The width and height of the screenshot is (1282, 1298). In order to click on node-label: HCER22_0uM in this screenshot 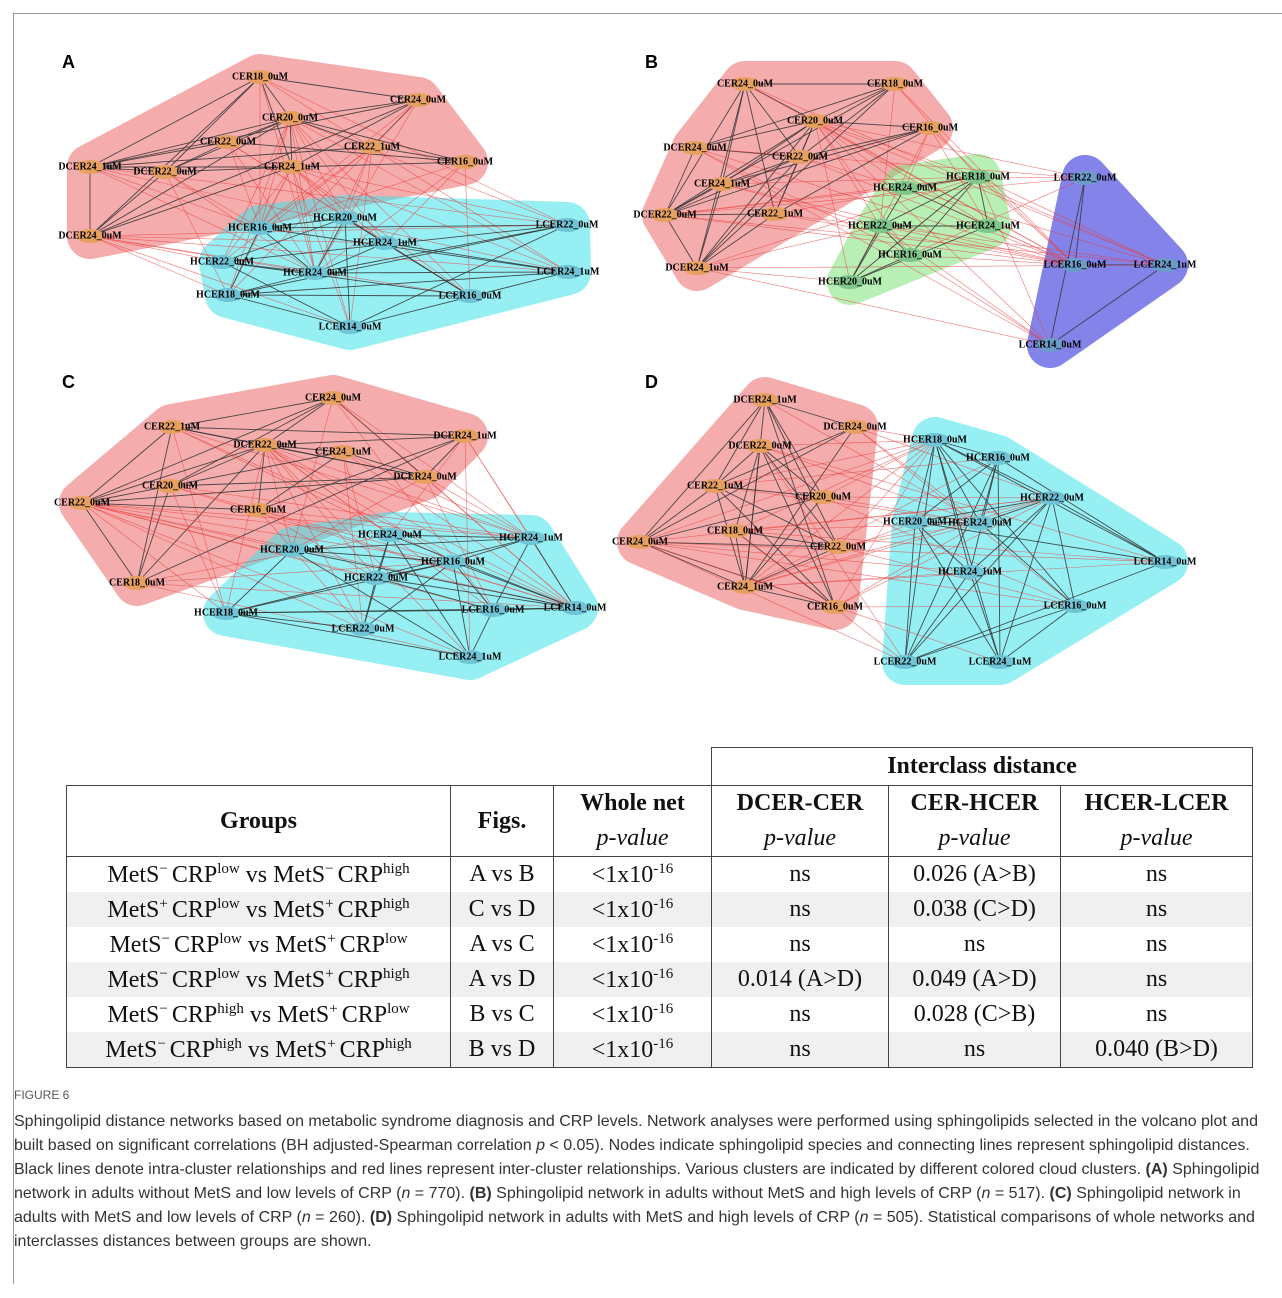, I will do `click(1052, 497)`.